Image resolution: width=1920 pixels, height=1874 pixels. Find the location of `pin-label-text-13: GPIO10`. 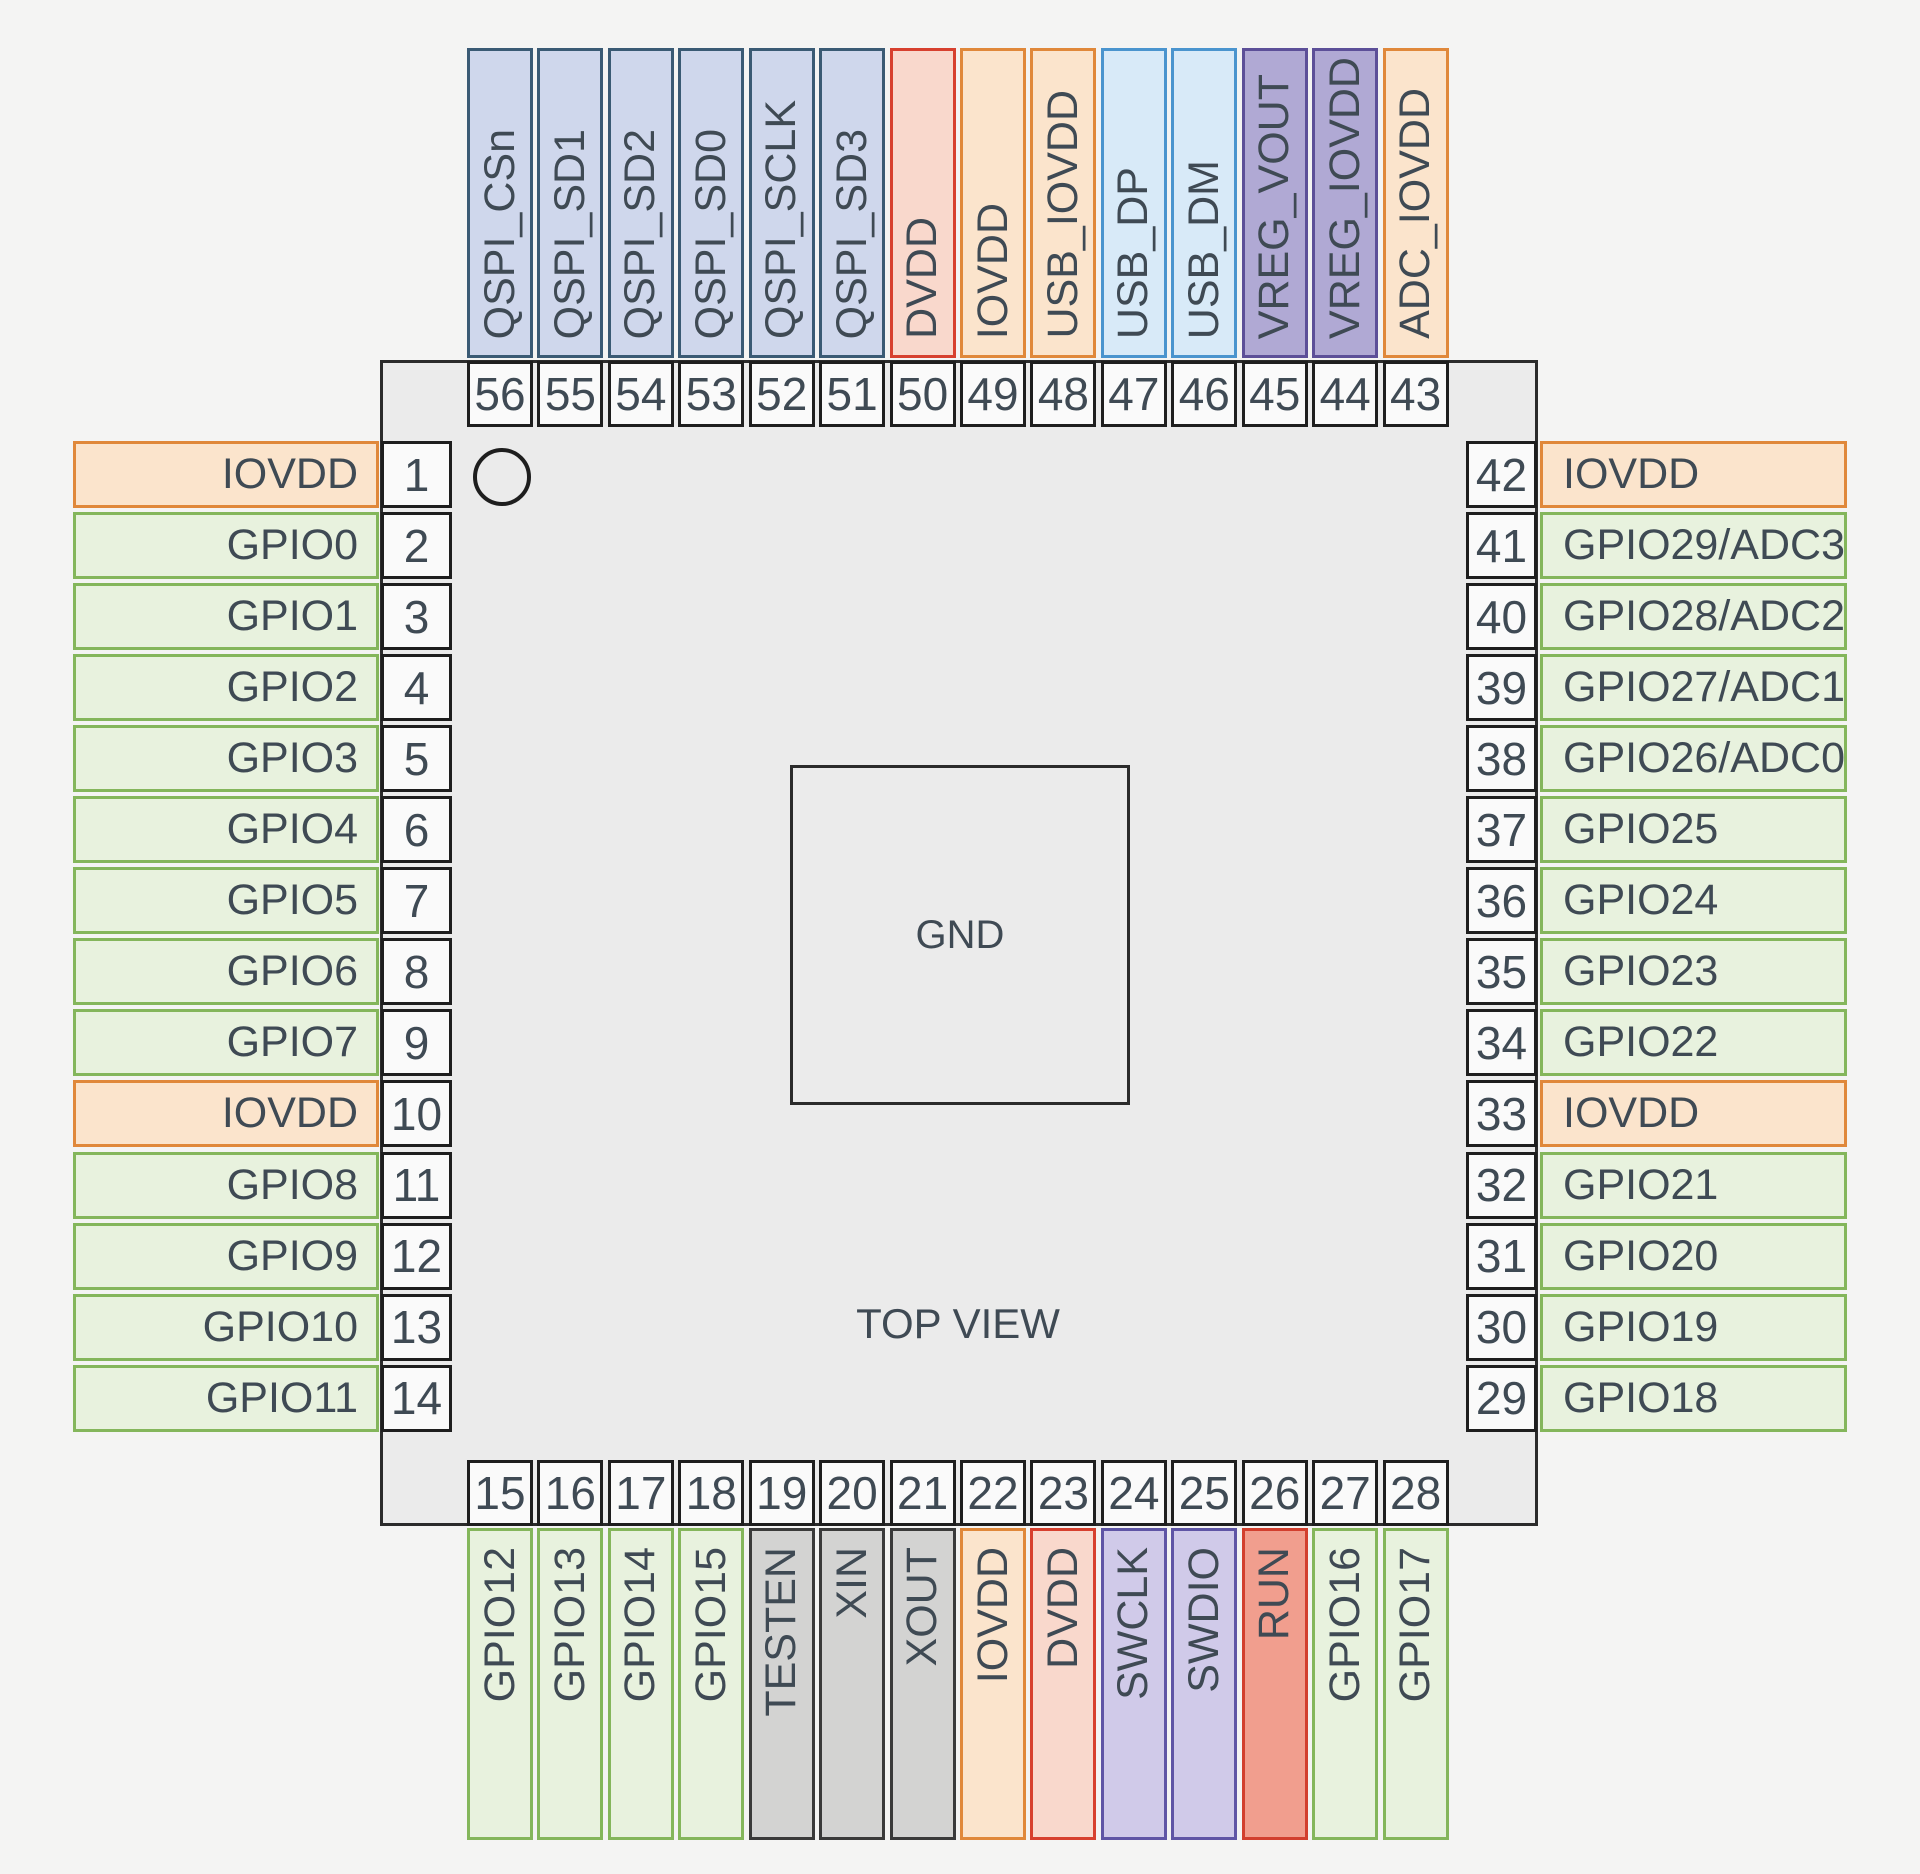

pin-label-text-13: GPIO10 is located at coordinates (280, 1326).